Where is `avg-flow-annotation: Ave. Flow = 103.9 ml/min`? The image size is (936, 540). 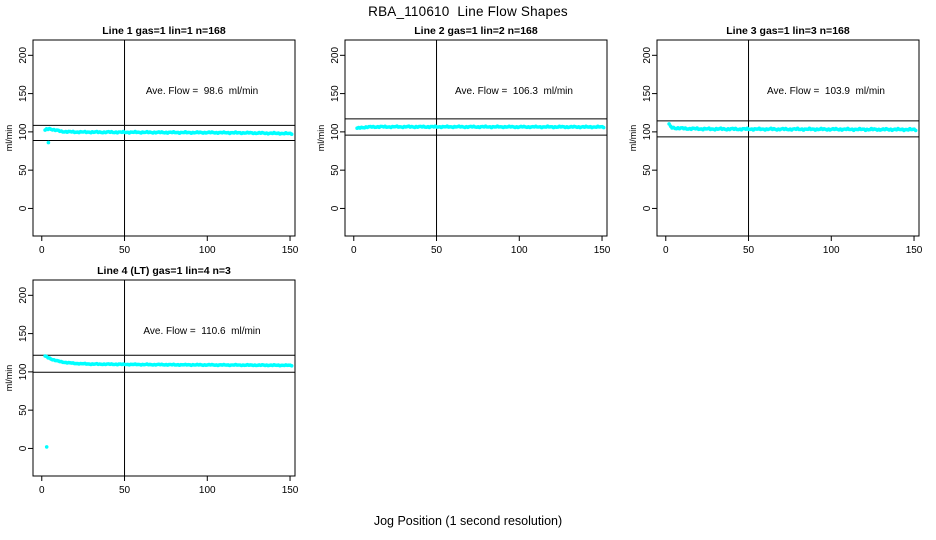 avg-flow-annotation: Ave. Flow = 103.9 ml/min is located at coordinates (826, 91).